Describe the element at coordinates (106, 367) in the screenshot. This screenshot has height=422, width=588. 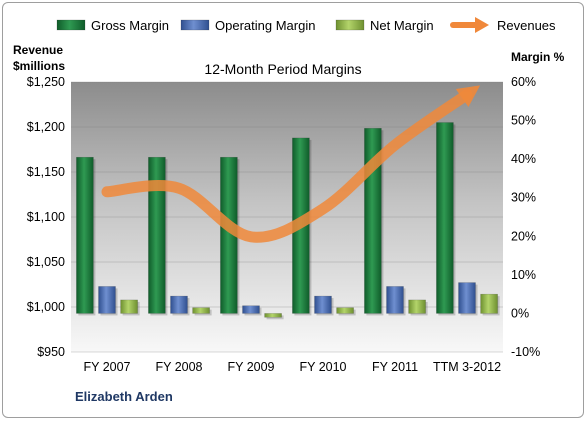
I see `category-label: FY 2007` at that location.